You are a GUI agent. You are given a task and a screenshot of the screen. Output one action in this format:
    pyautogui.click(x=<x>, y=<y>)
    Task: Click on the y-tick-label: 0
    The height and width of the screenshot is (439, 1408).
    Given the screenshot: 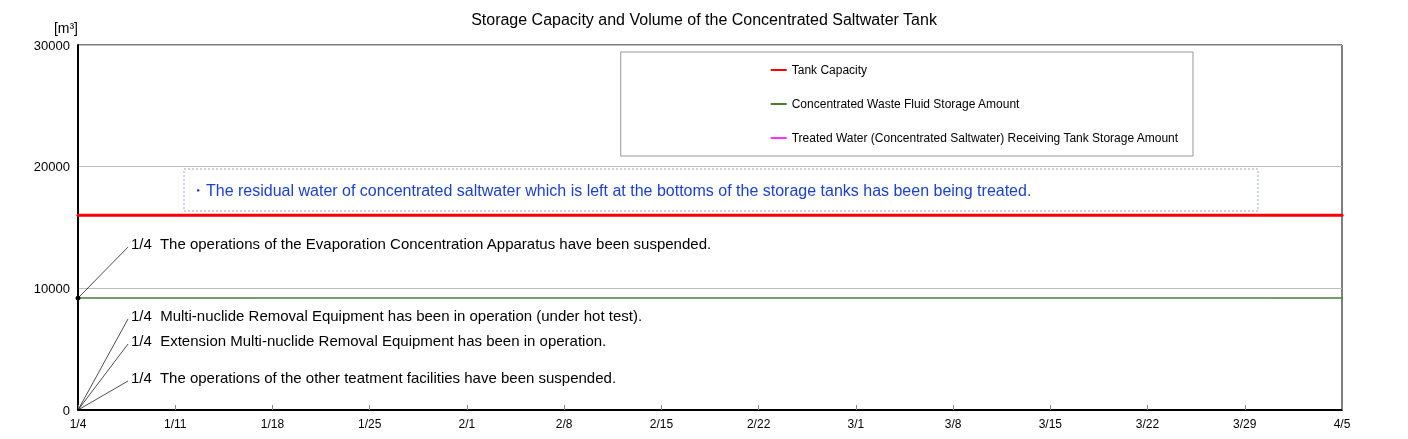 What is the action you would take?
    pyautogui.click(x=66, y=410)
    